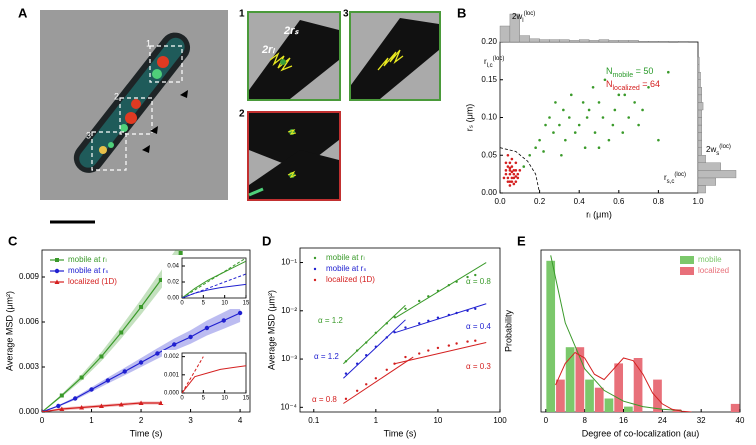 The image size is (756, 445). I want to click on x-tick-label: 0.4, so click(580, 201).